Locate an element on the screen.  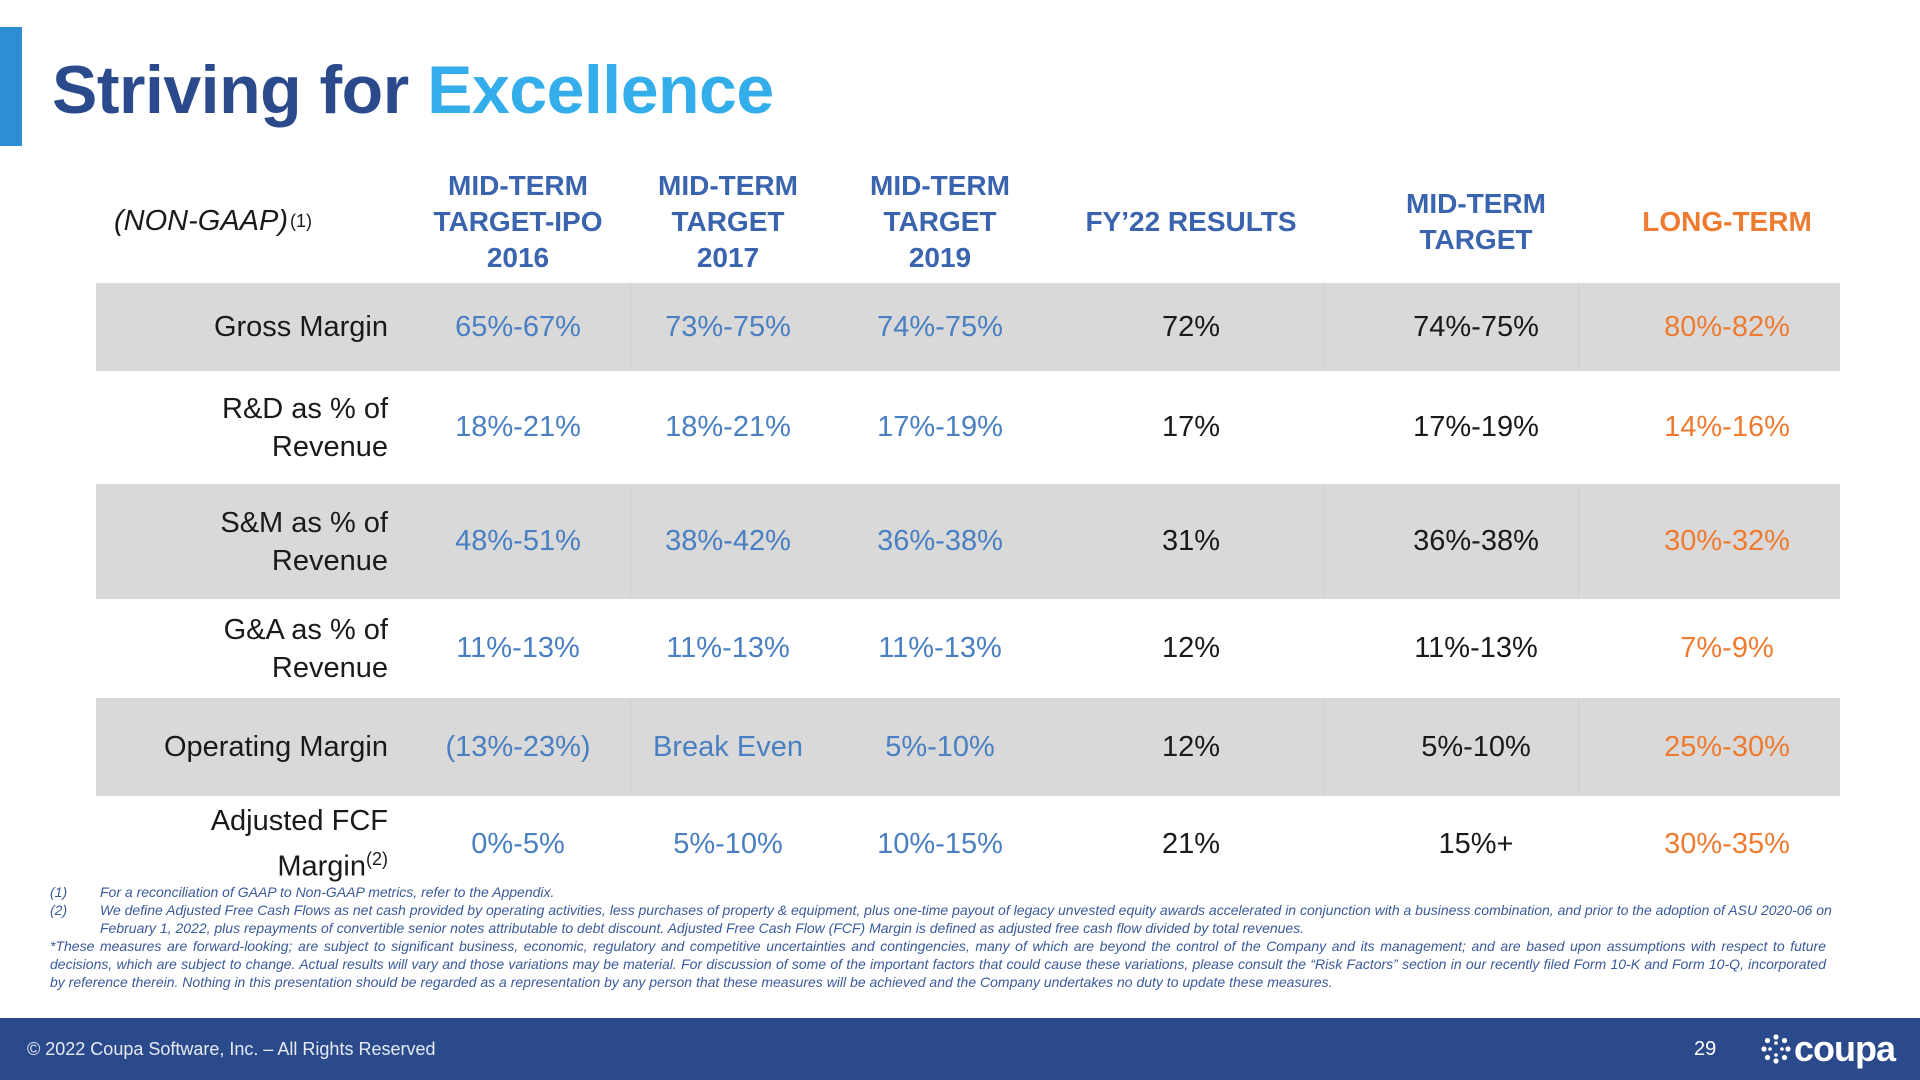
table-cell: (13%-23%) is located at coordinates (518, 746).